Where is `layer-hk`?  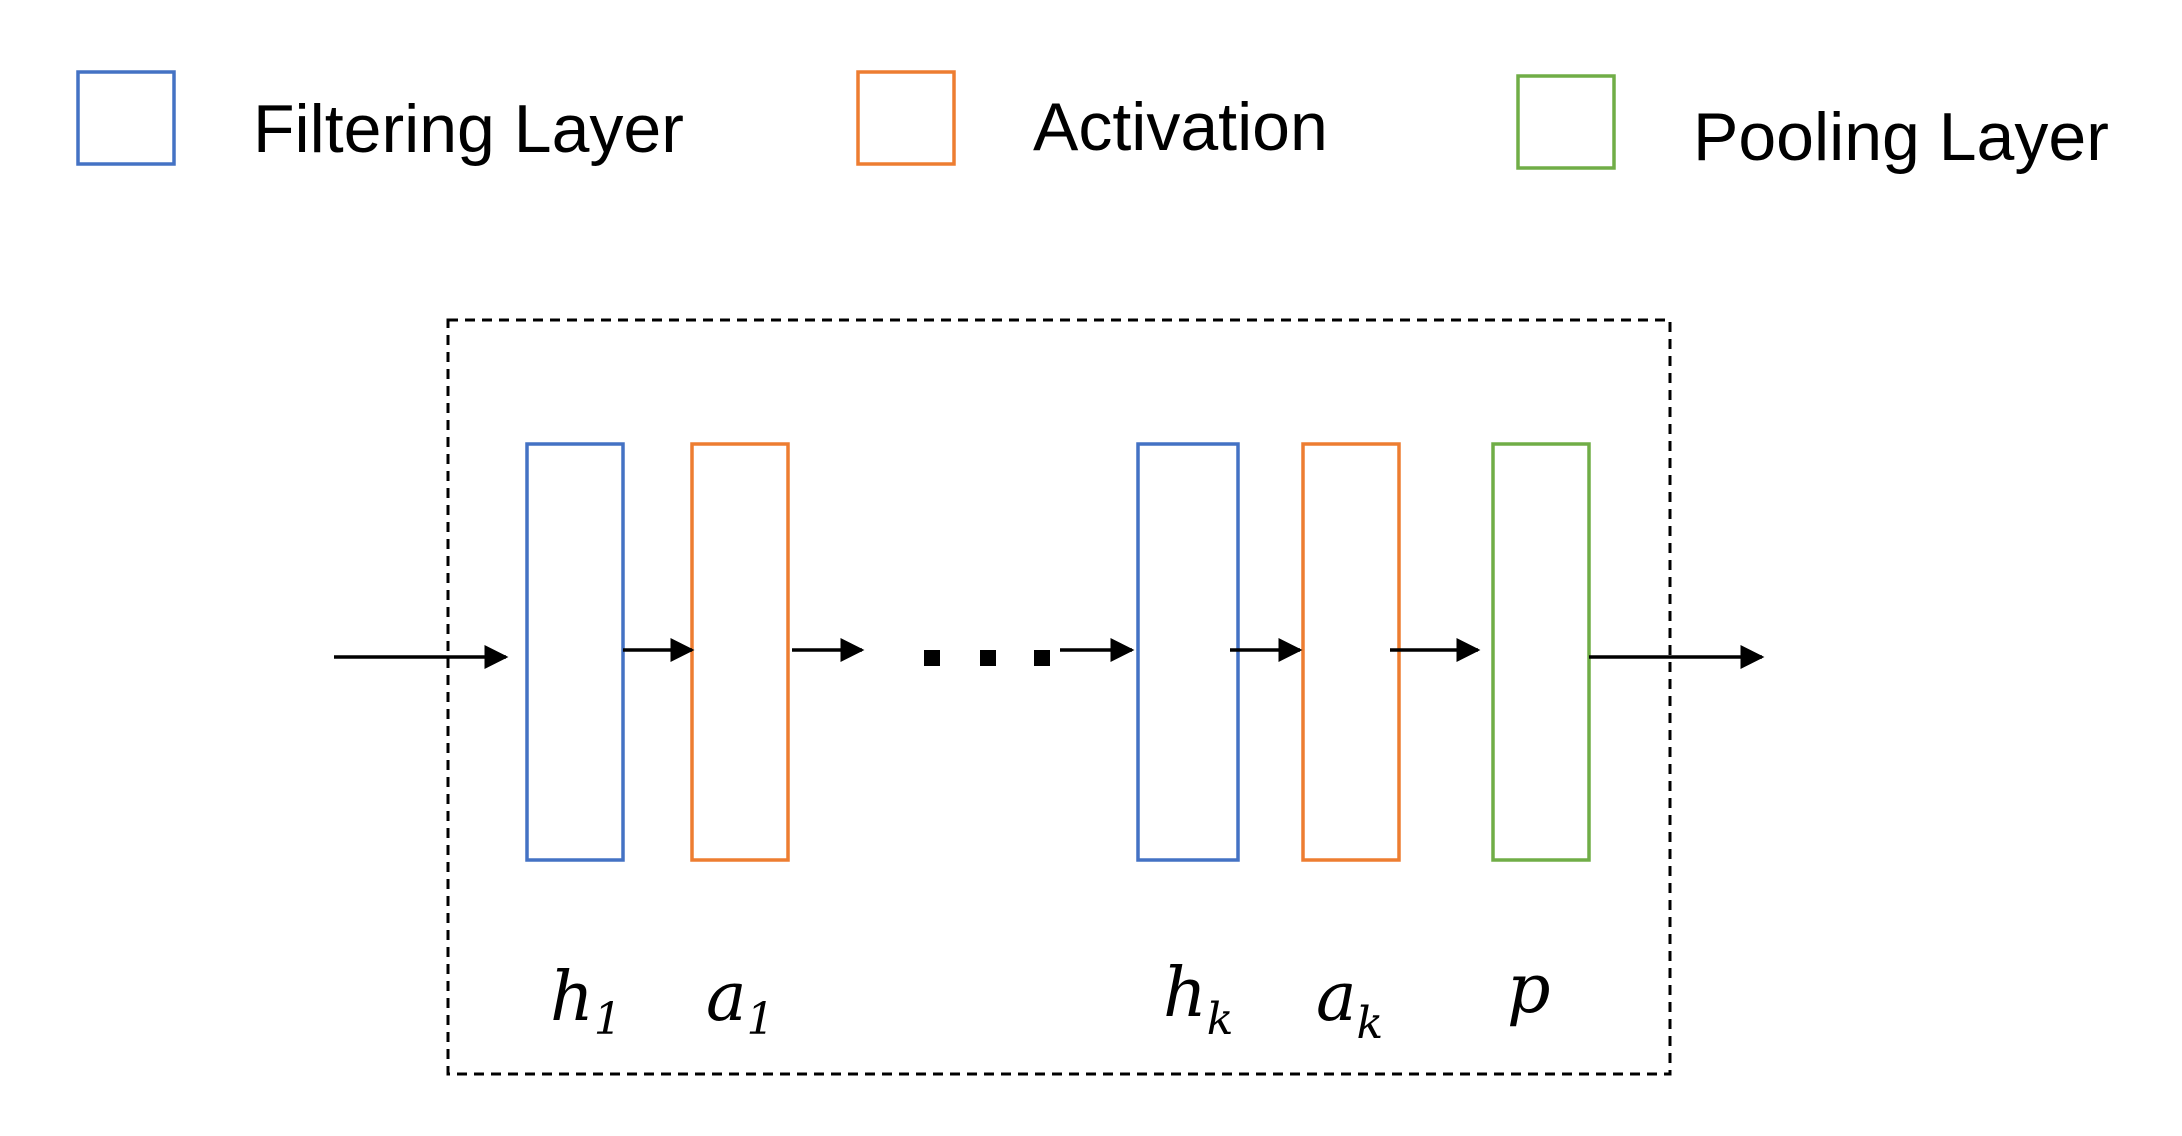
layer-hk is located at coordinates (1188, 652).